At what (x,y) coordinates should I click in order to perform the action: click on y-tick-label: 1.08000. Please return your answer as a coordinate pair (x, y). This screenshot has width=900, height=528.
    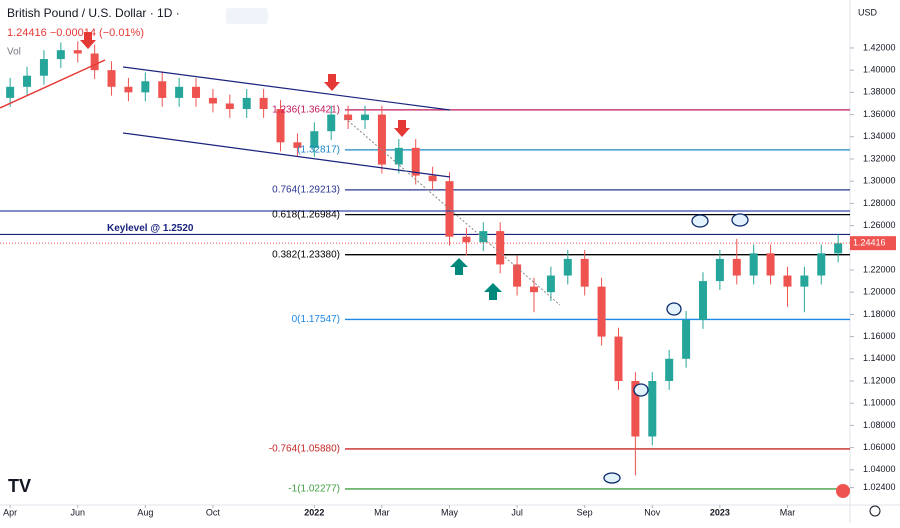
    Looking at the image, I should click on (879, 425).